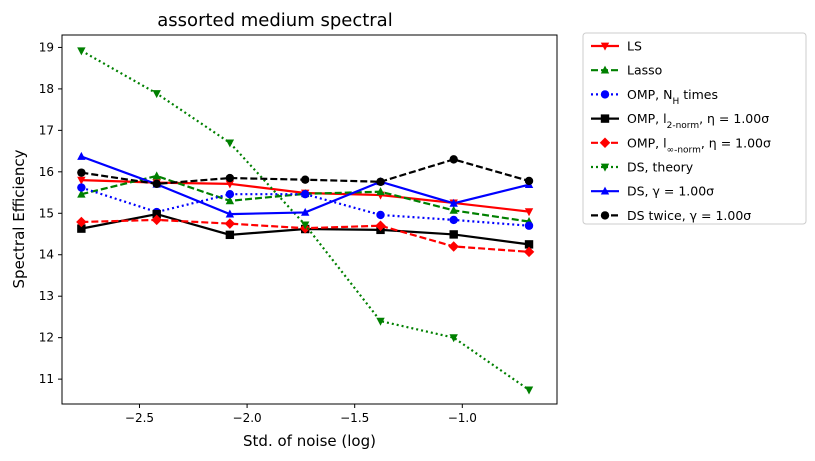  Describe the element at coordinates (46, 213) in the screenshot. I see `y-tick-label: 15` at that location.